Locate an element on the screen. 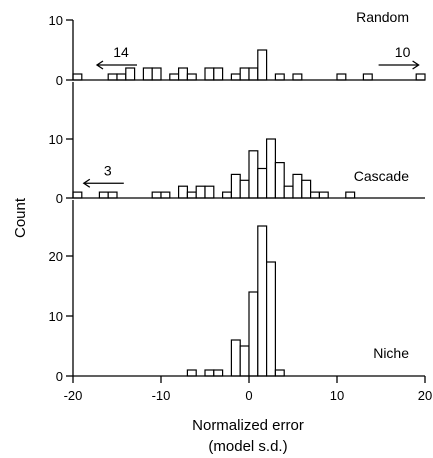 The width and height of the screenshot is (433, 458). x-tick-label: -10 is located at coordinates (161, 395).